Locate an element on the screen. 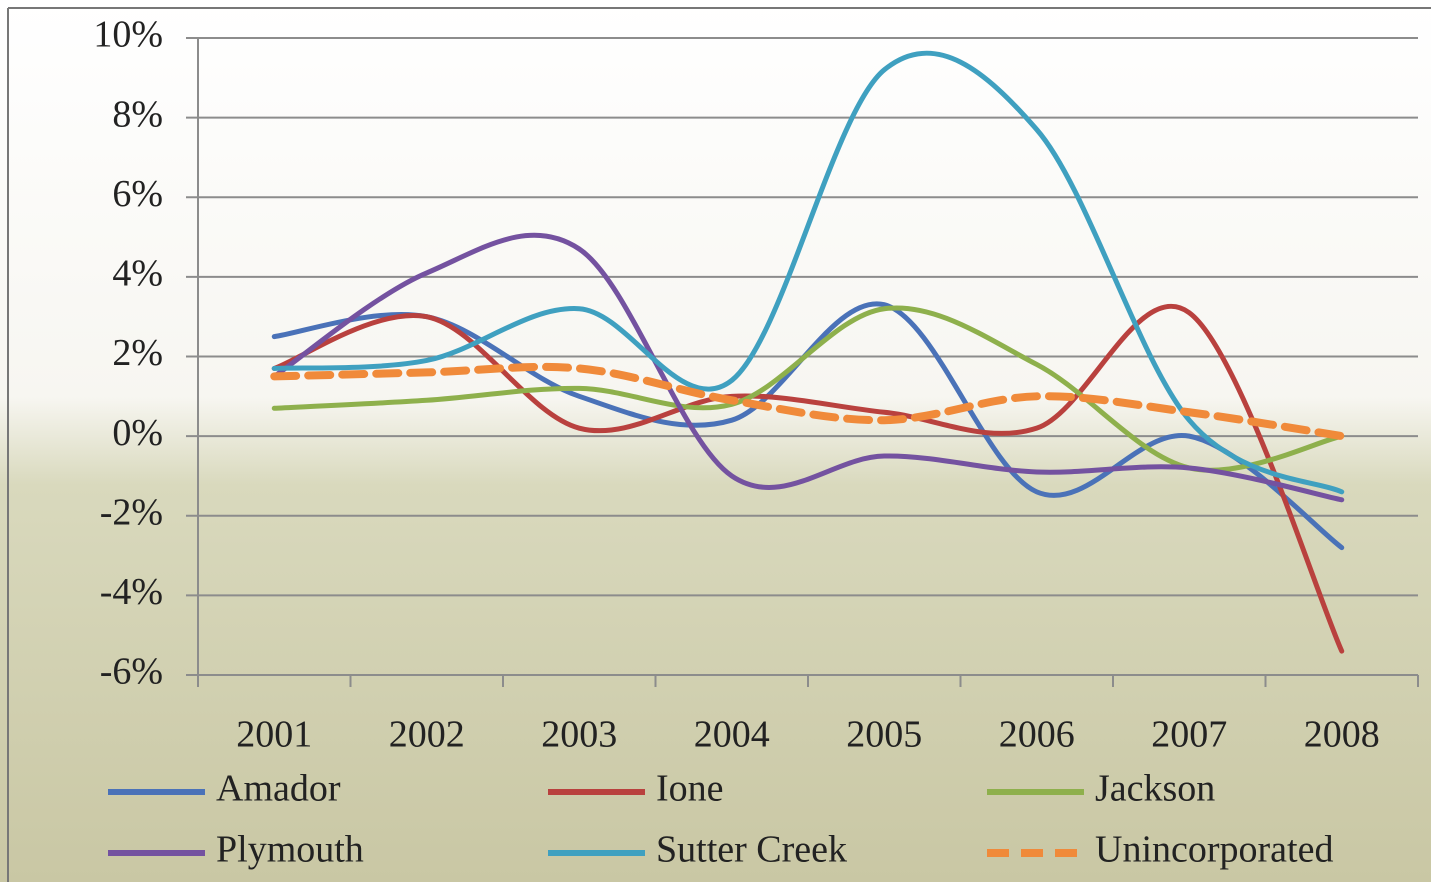  y-tick-label: 0% is located at coordinates (137, 433).